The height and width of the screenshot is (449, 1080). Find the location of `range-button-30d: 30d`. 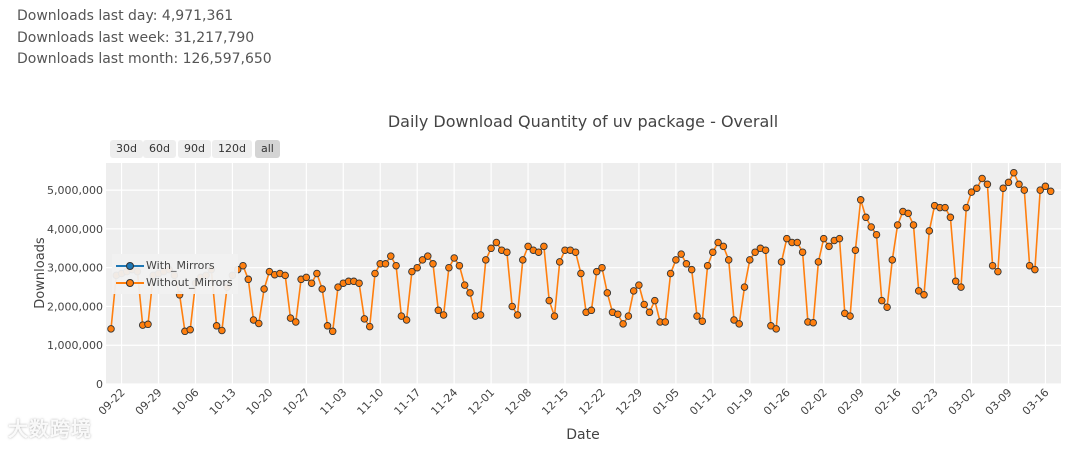

range-button-30d: 30d is located at coordinates (126, 149).